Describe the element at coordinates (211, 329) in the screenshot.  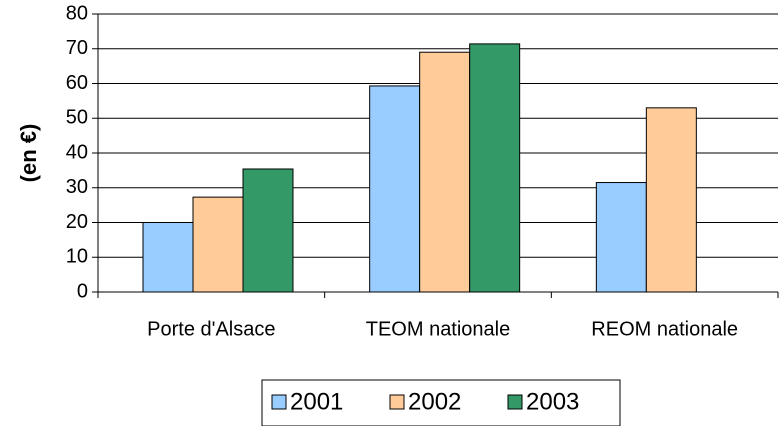
I see `x-tick-label: Porte d'Alsace` at that location.